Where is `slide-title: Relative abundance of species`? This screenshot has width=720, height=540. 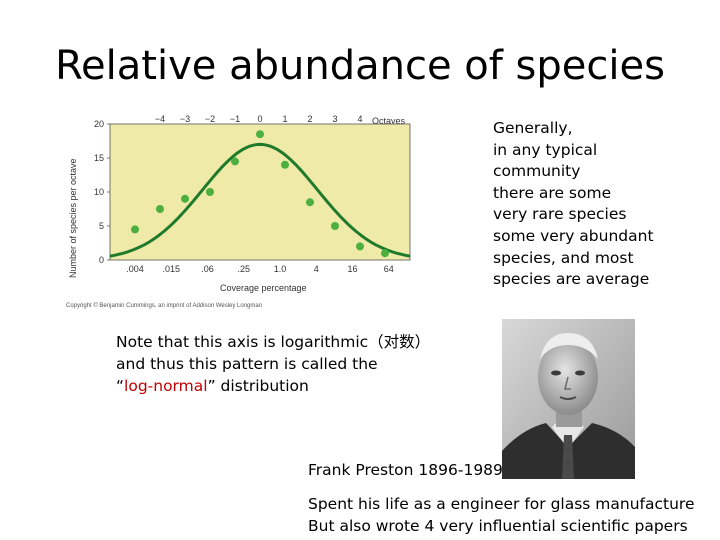
slide-title: Relative abundance of species is located at coordinates (360, 66).